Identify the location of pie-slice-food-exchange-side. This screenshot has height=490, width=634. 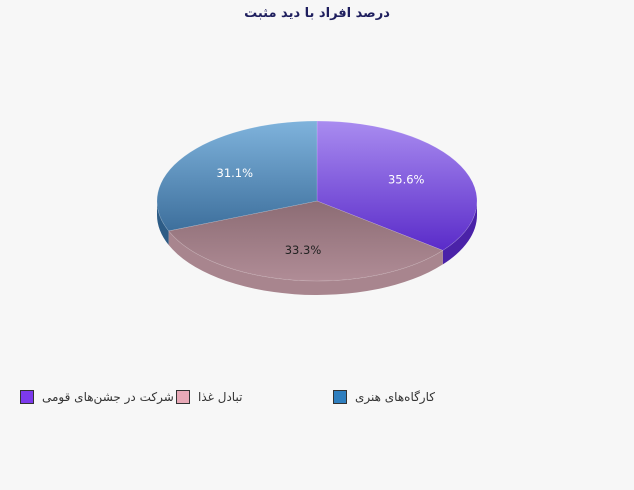
(305, 262).